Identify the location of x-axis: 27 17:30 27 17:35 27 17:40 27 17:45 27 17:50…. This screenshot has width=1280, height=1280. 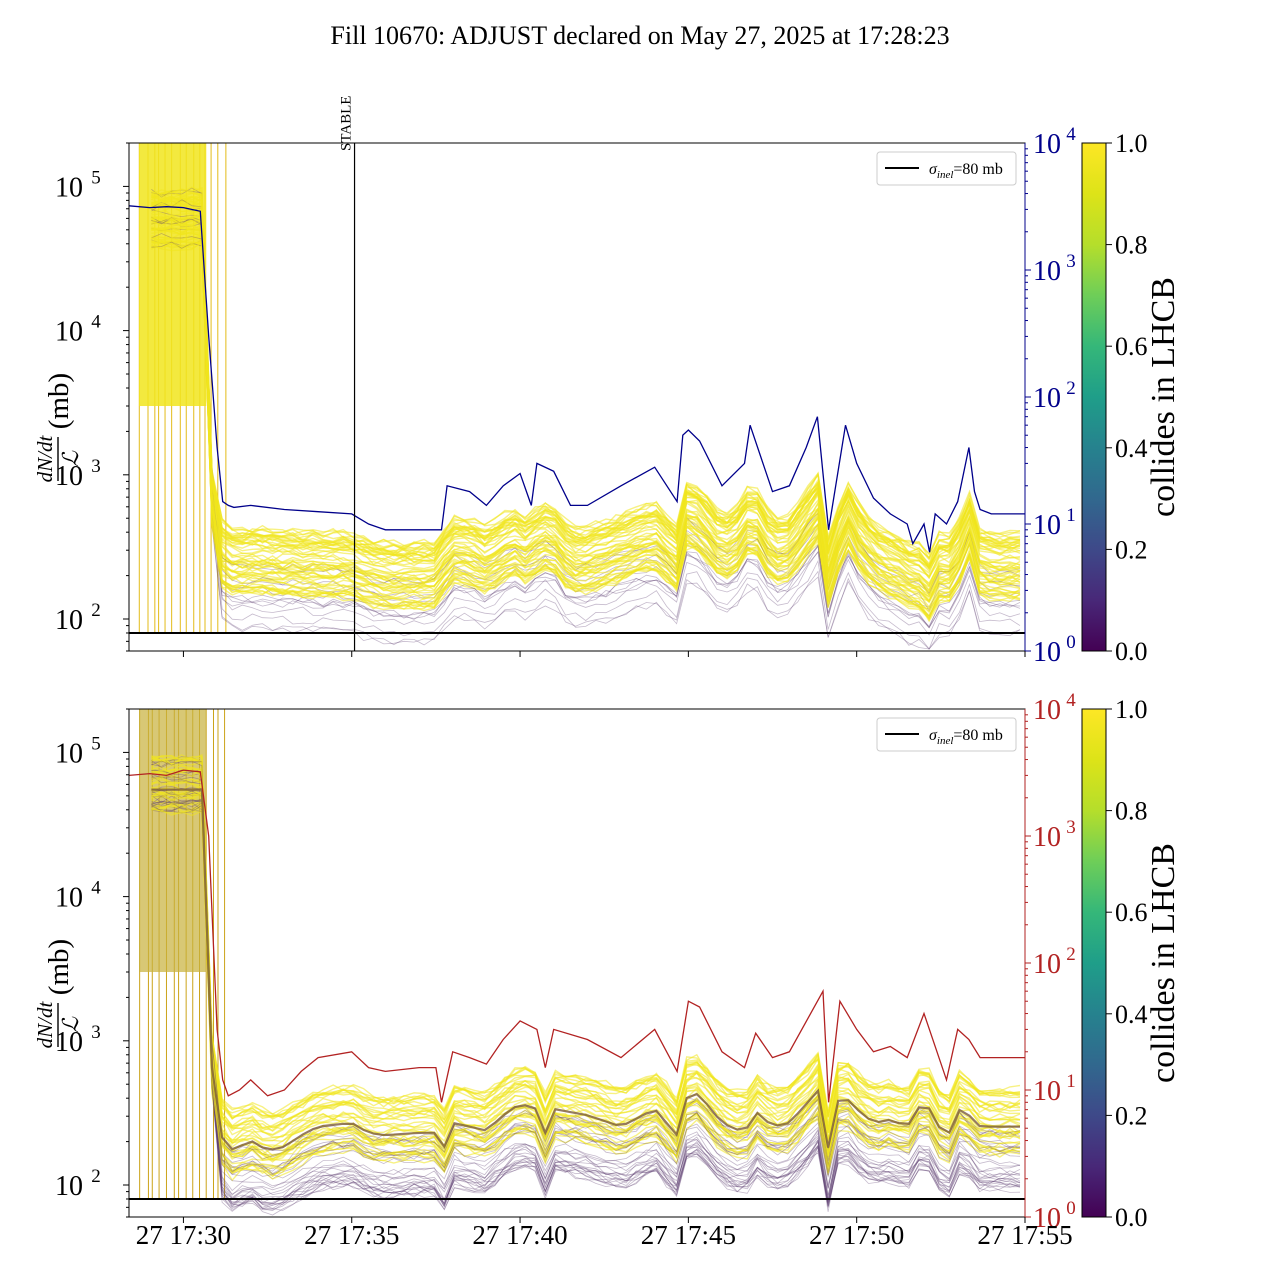
(604, 1233).